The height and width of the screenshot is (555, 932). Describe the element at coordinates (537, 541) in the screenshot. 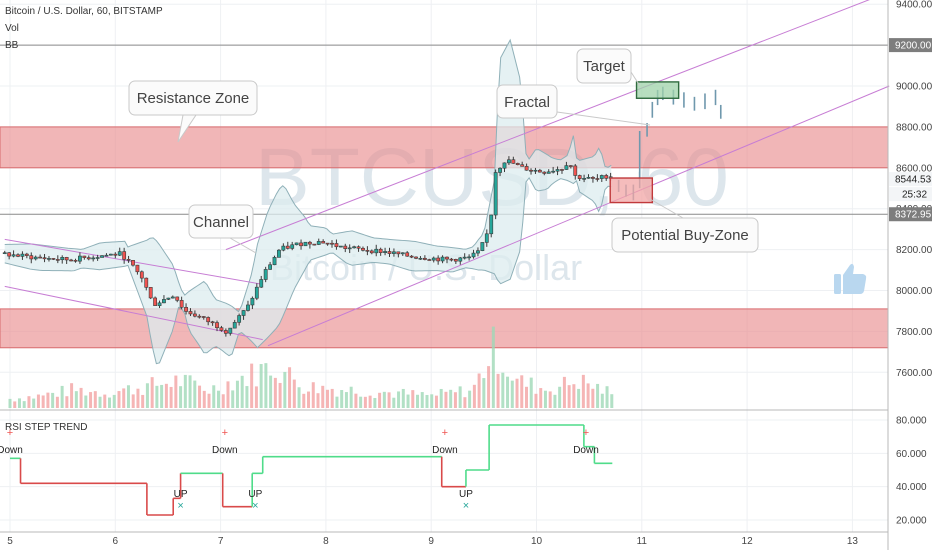

I see `time-axis-tick: 10` at that location.